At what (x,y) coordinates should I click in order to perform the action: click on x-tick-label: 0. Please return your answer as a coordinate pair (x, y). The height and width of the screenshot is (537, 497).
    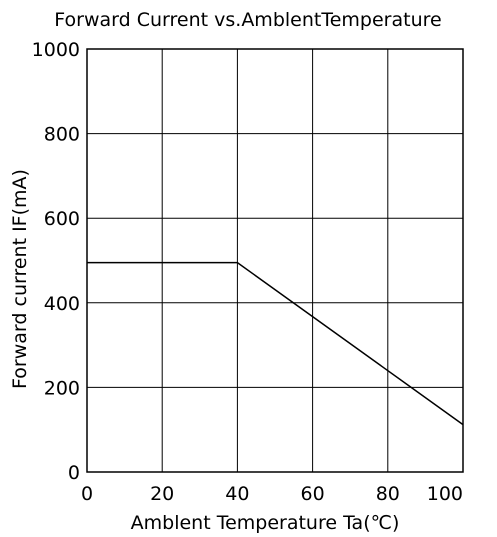
    Looking at the image, I should click on (87, 494).